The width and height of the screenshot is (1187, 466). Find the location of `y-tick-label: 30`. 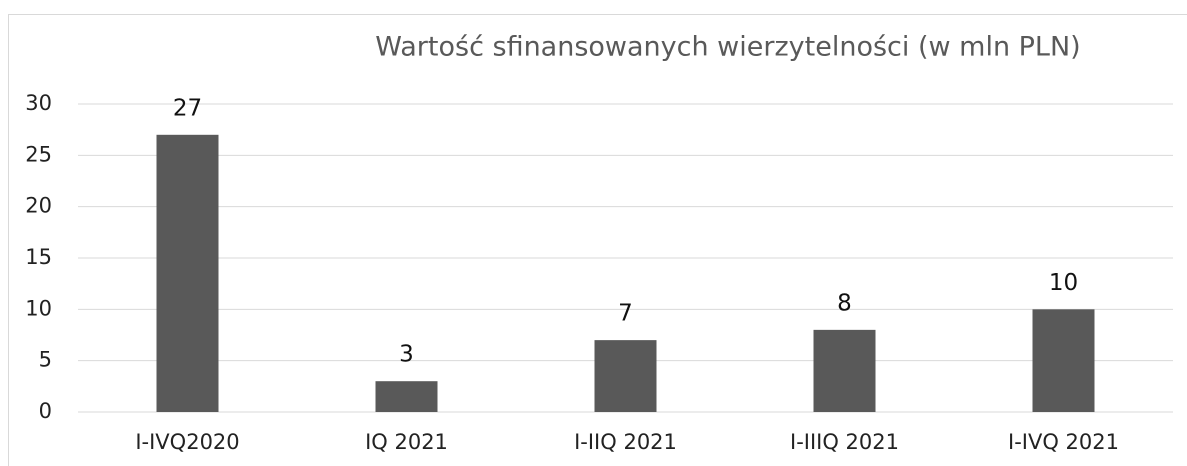

y-tick-label: 30 is located at coordinates (38, 103).